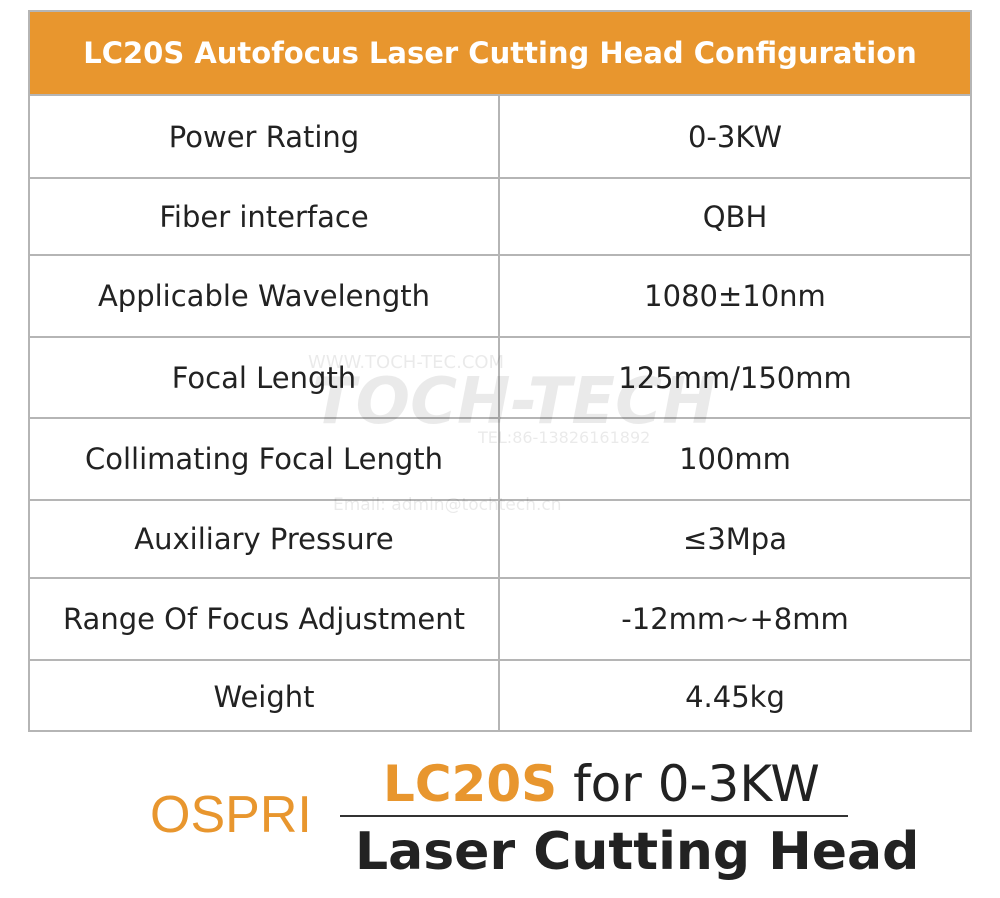 The width and height of the screenshot is (1000, 898). I want to click on spec-label: Weight, so click(265, 696).